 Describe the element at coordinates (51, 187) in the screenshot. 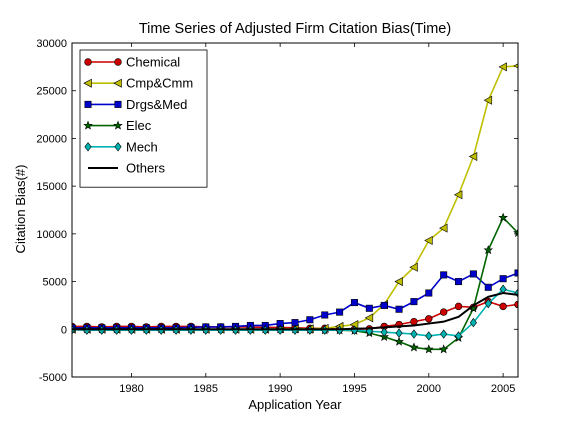

I see `y-tick-label: 15000` at that location.